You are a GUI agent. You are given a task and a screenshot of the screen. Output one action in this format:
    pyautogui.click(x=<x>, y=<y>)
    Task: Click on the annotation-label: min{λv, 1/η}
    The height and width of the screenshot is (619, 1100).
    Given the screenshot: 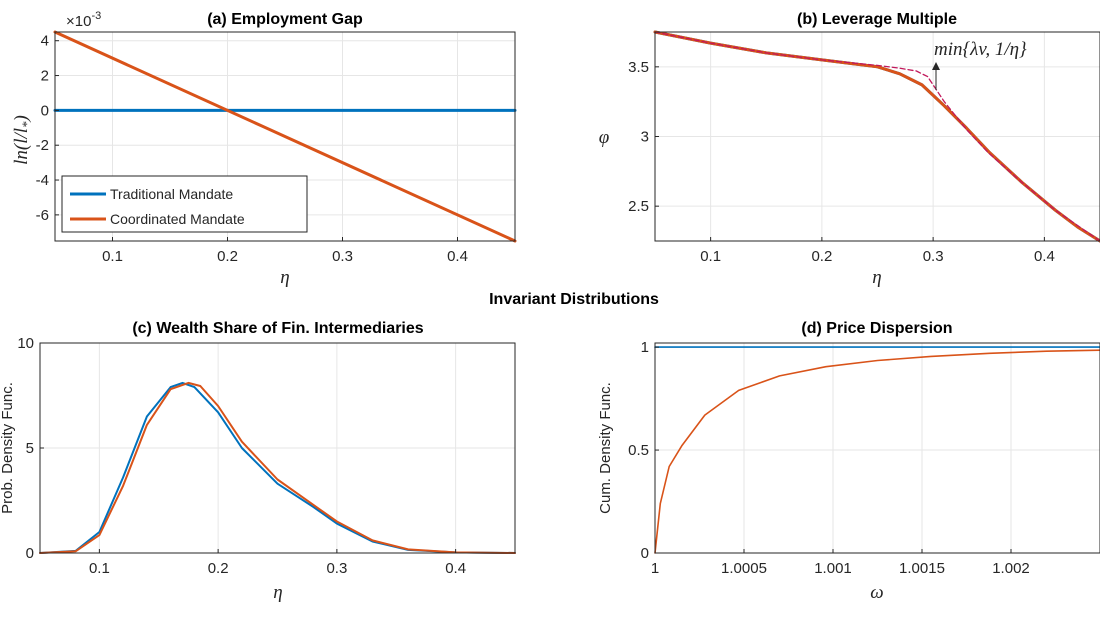 What is the action you would take?
    pyautogui.click(x=980, y=49)
    